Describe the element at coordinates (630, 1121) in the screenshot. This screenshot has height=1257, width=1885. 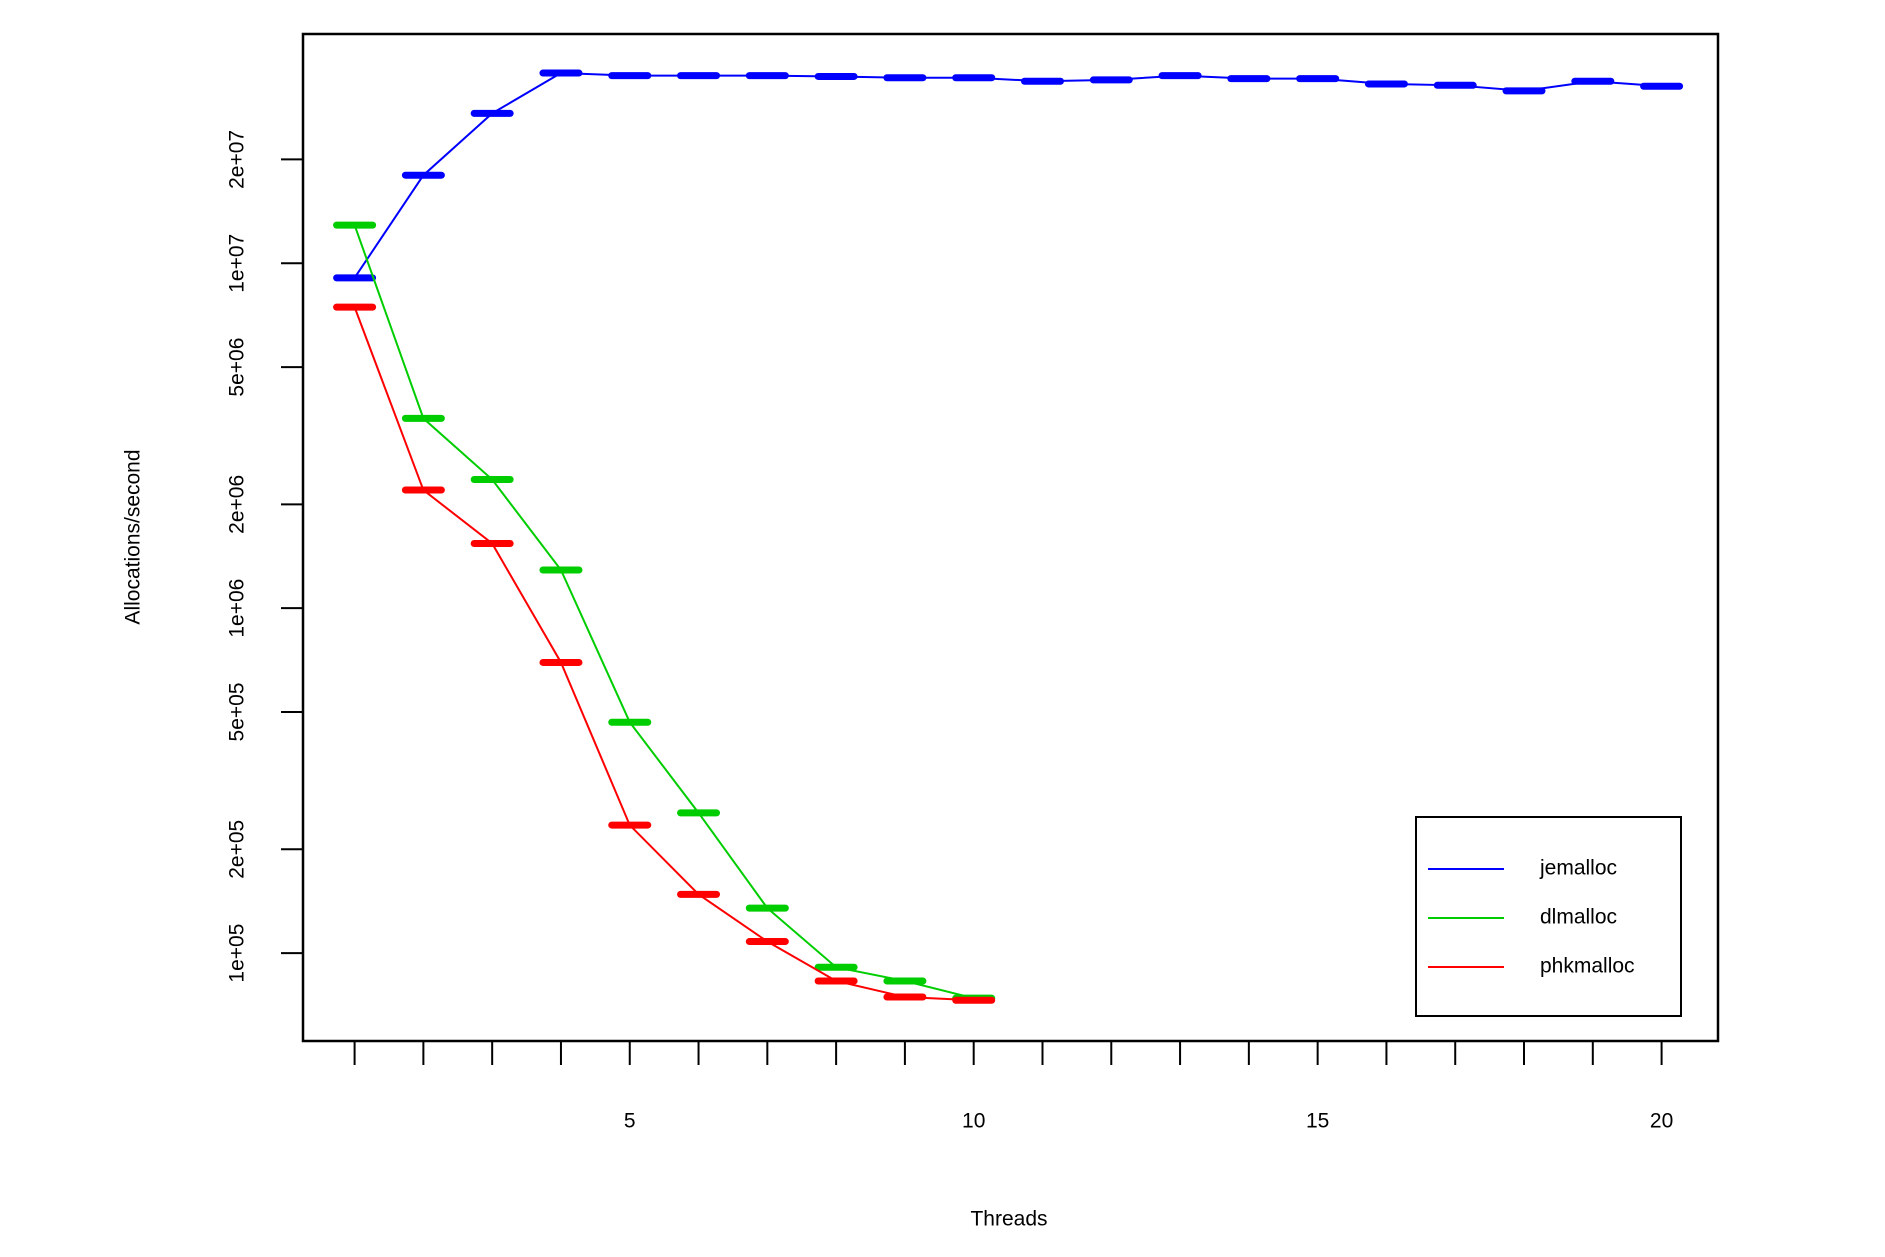
I see `x-tick-label: 5` at that location.